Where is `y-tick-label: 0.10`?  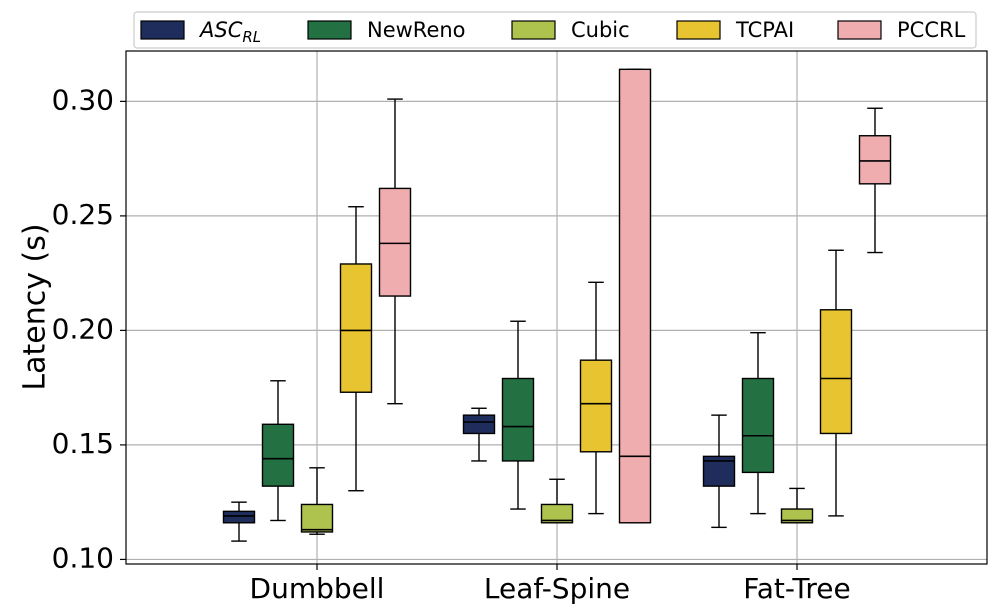 y-tick-label: 0.10 is located at coordinates (83, 557).